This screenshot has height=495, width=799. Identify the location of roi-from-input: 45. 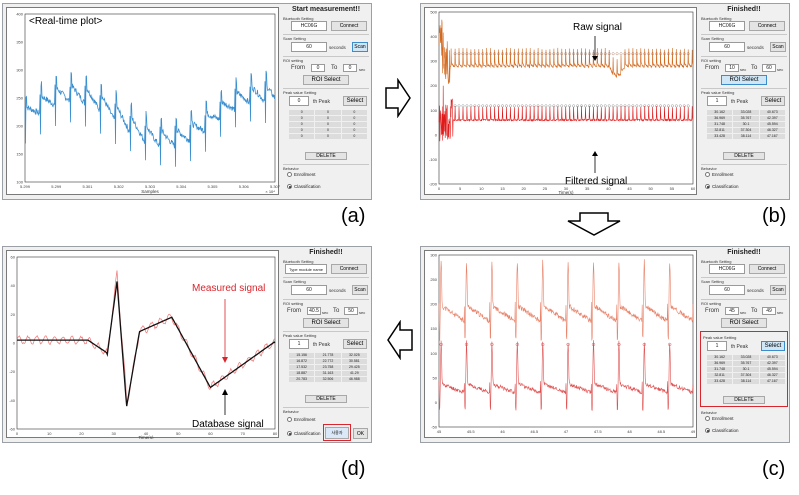
(732, 311).